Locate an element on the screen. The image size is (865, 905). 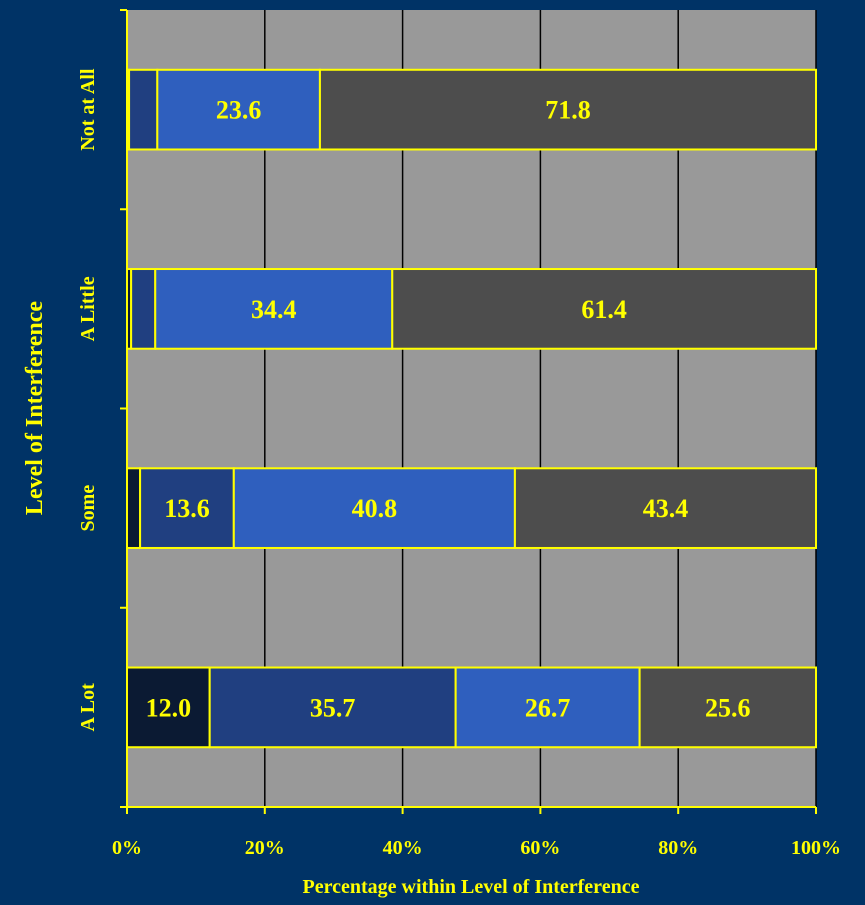
data-label: 12.0 is located at coordinates (169, 707).